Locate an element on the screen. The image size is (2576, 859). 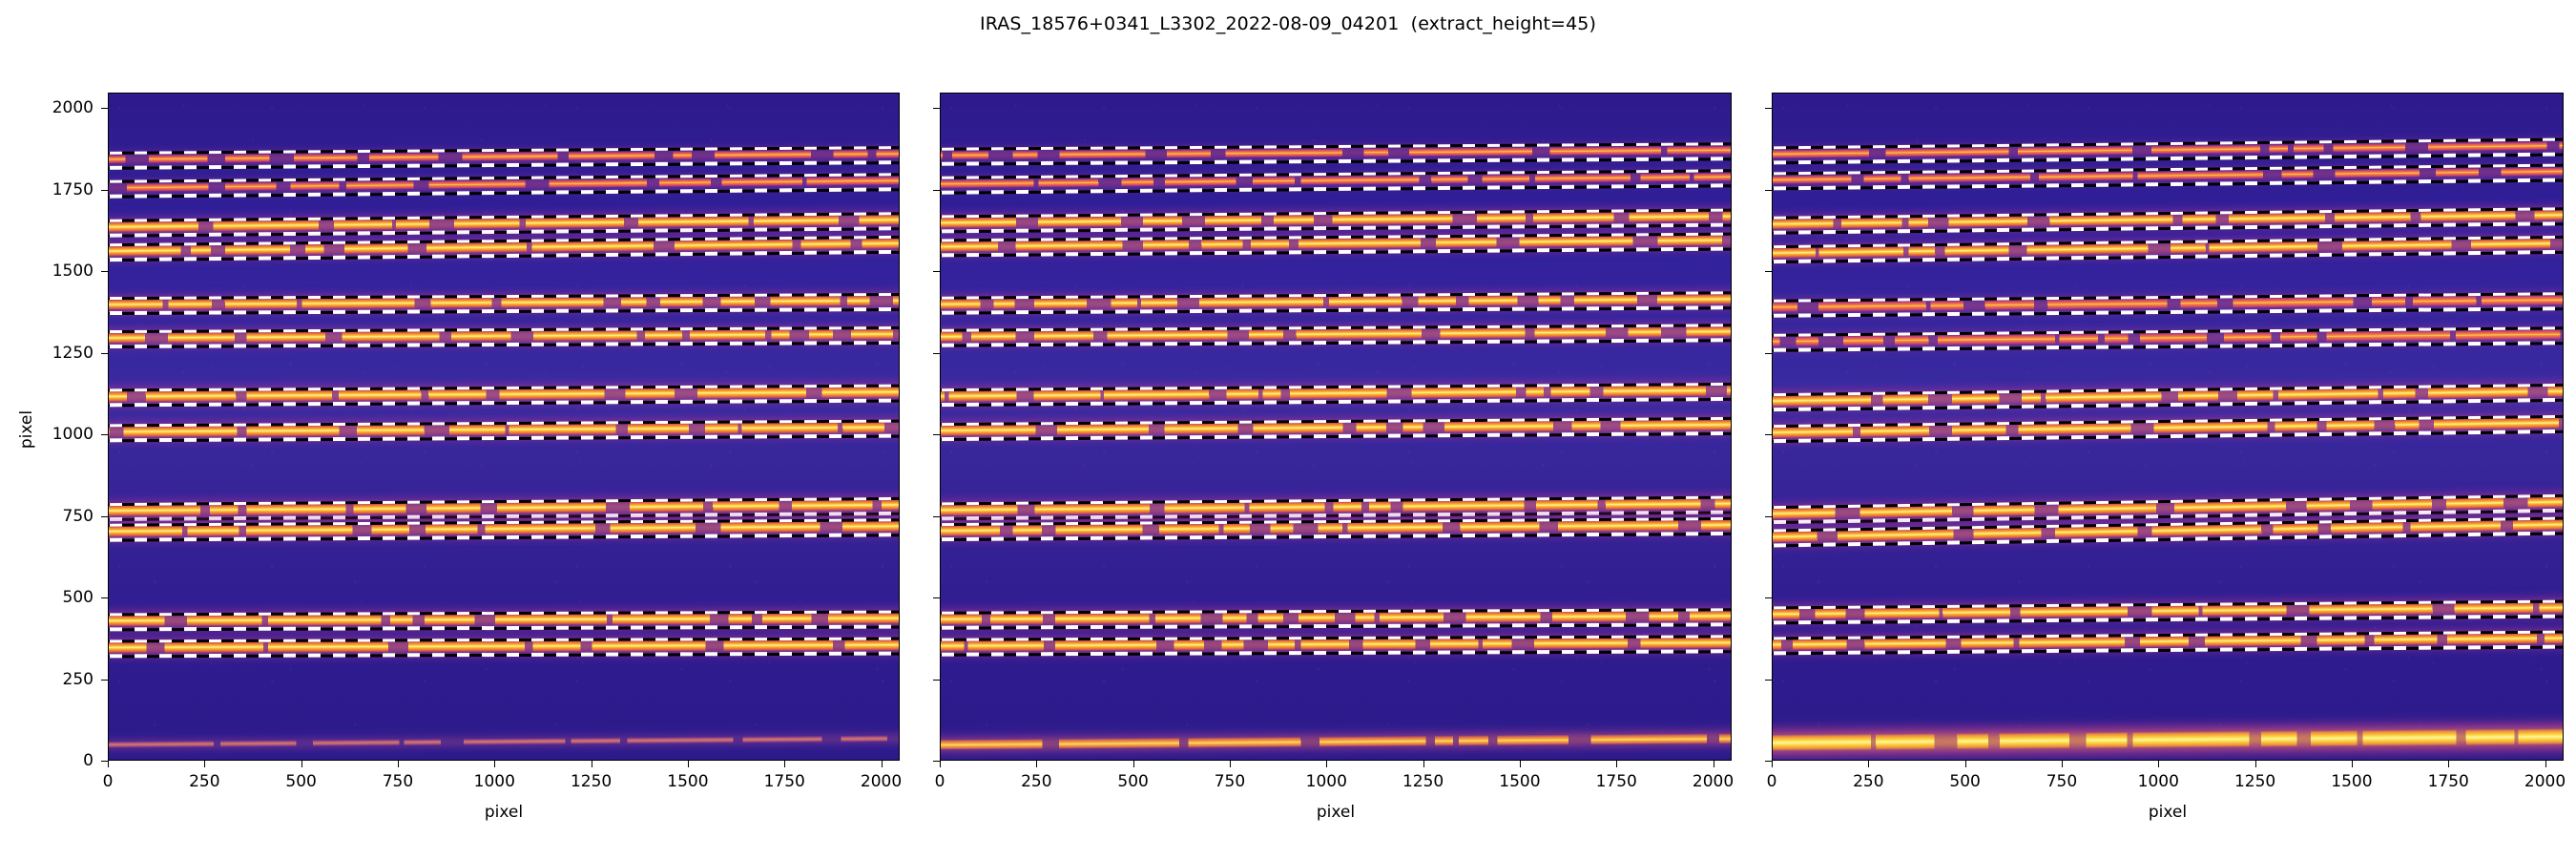
y-tick-label: 1750 is located at coordinates (72, 189).